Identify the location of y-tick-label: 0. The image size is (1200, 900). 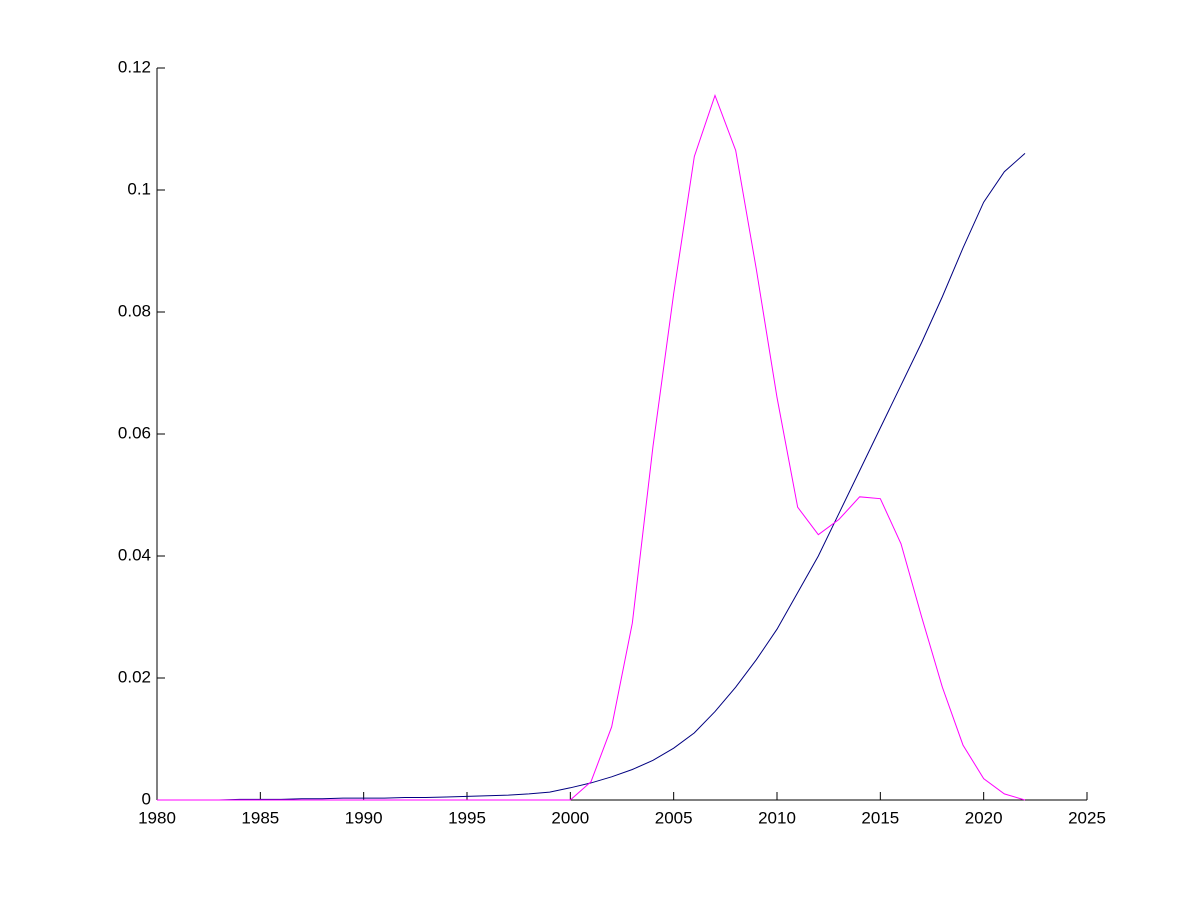
(146, 798).